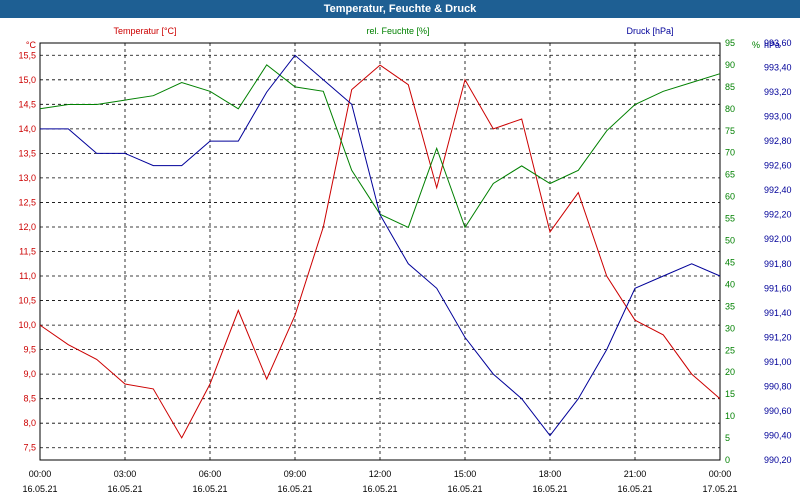  Describe the element at coordinates (635, 474) in the screenshot. I see `x-tick-label: 21:00` at that location.